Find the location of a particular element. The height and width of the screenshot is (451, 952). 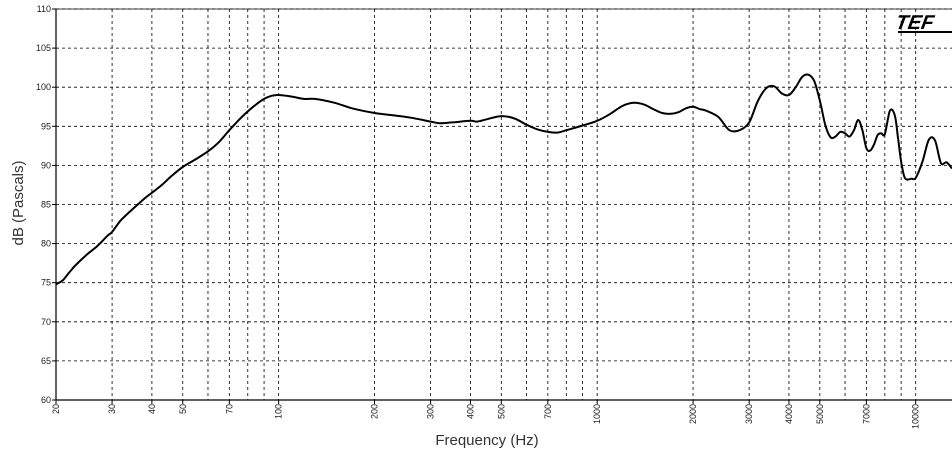

x-tick-label: 2000 is located at coordinates (693, 414).